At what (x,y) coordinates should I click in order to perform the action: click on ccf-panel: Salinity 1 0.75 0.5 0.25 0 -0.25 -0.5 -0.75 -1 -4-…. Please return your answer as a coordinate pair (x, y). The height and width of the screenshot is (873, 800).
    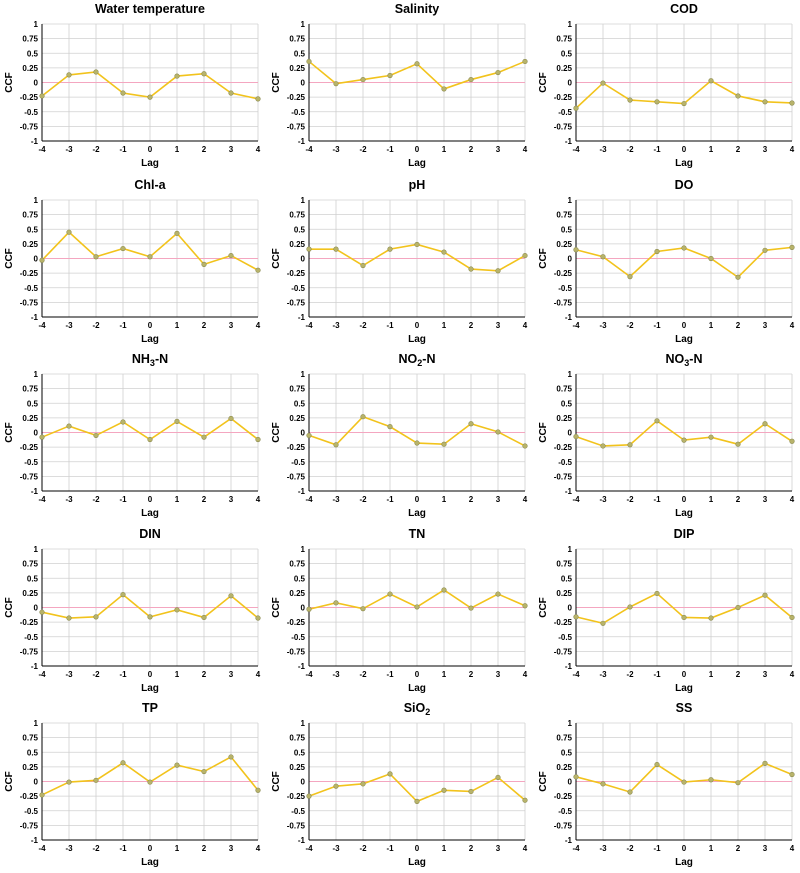
    Looking at the image, I should click on (400, 87).